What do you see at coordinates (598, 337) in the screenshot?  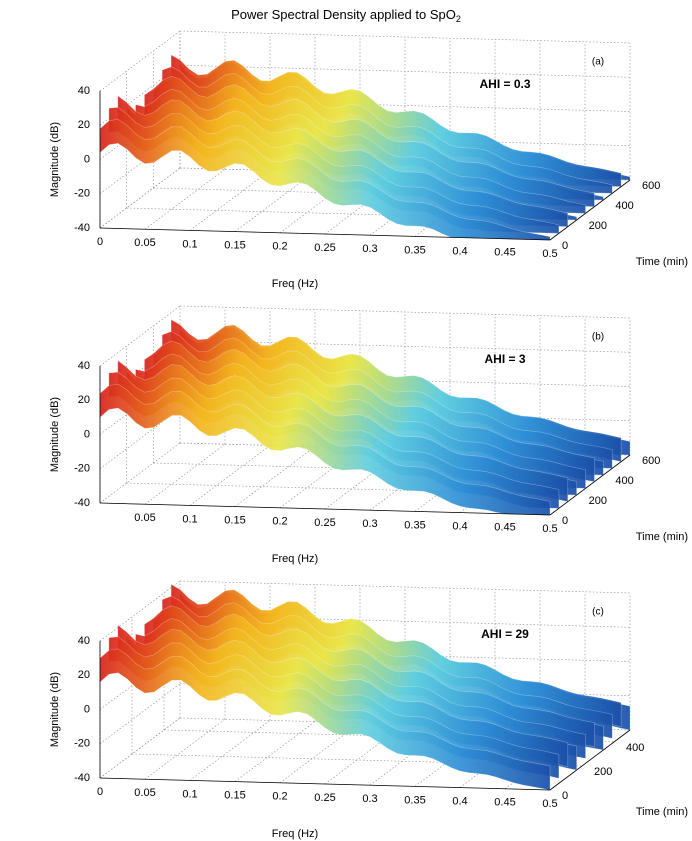 I see `panel-label: (b)` at bounding box center [598, 337].